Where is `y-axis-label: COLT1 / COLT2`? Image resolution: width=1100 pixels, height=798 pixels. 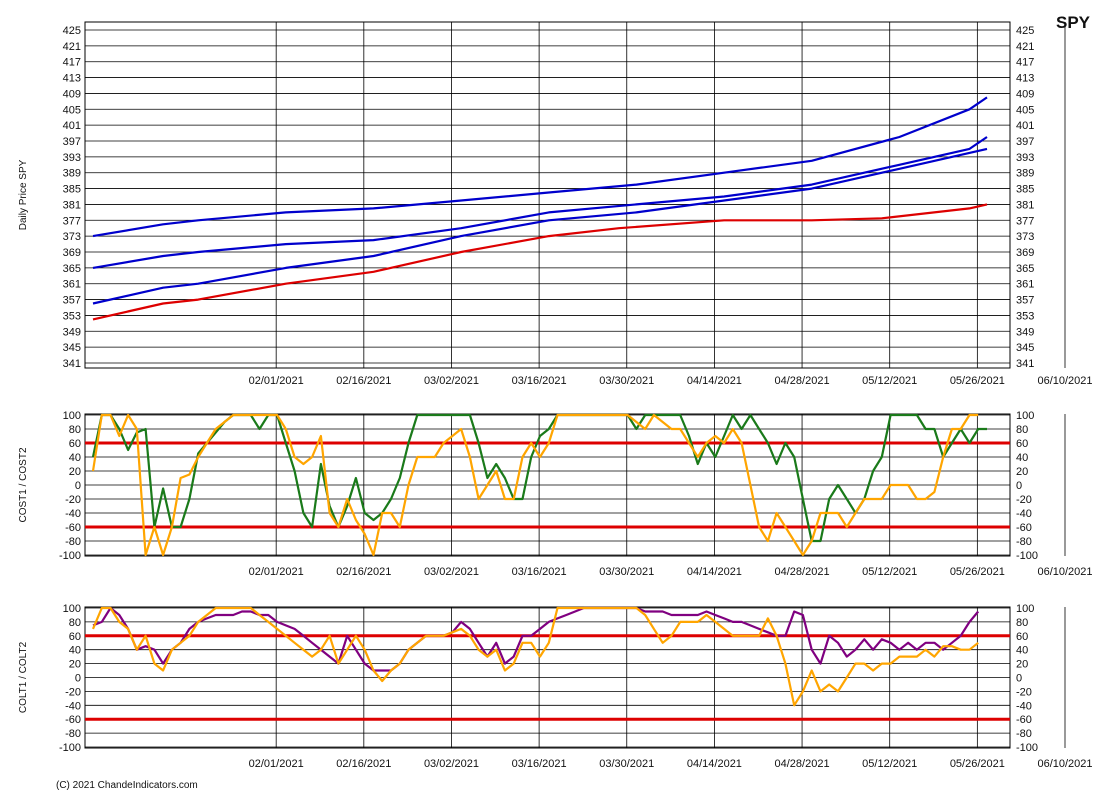 y-axis-label: COLT1 / COLT2 is located at coordinates (23, 677).